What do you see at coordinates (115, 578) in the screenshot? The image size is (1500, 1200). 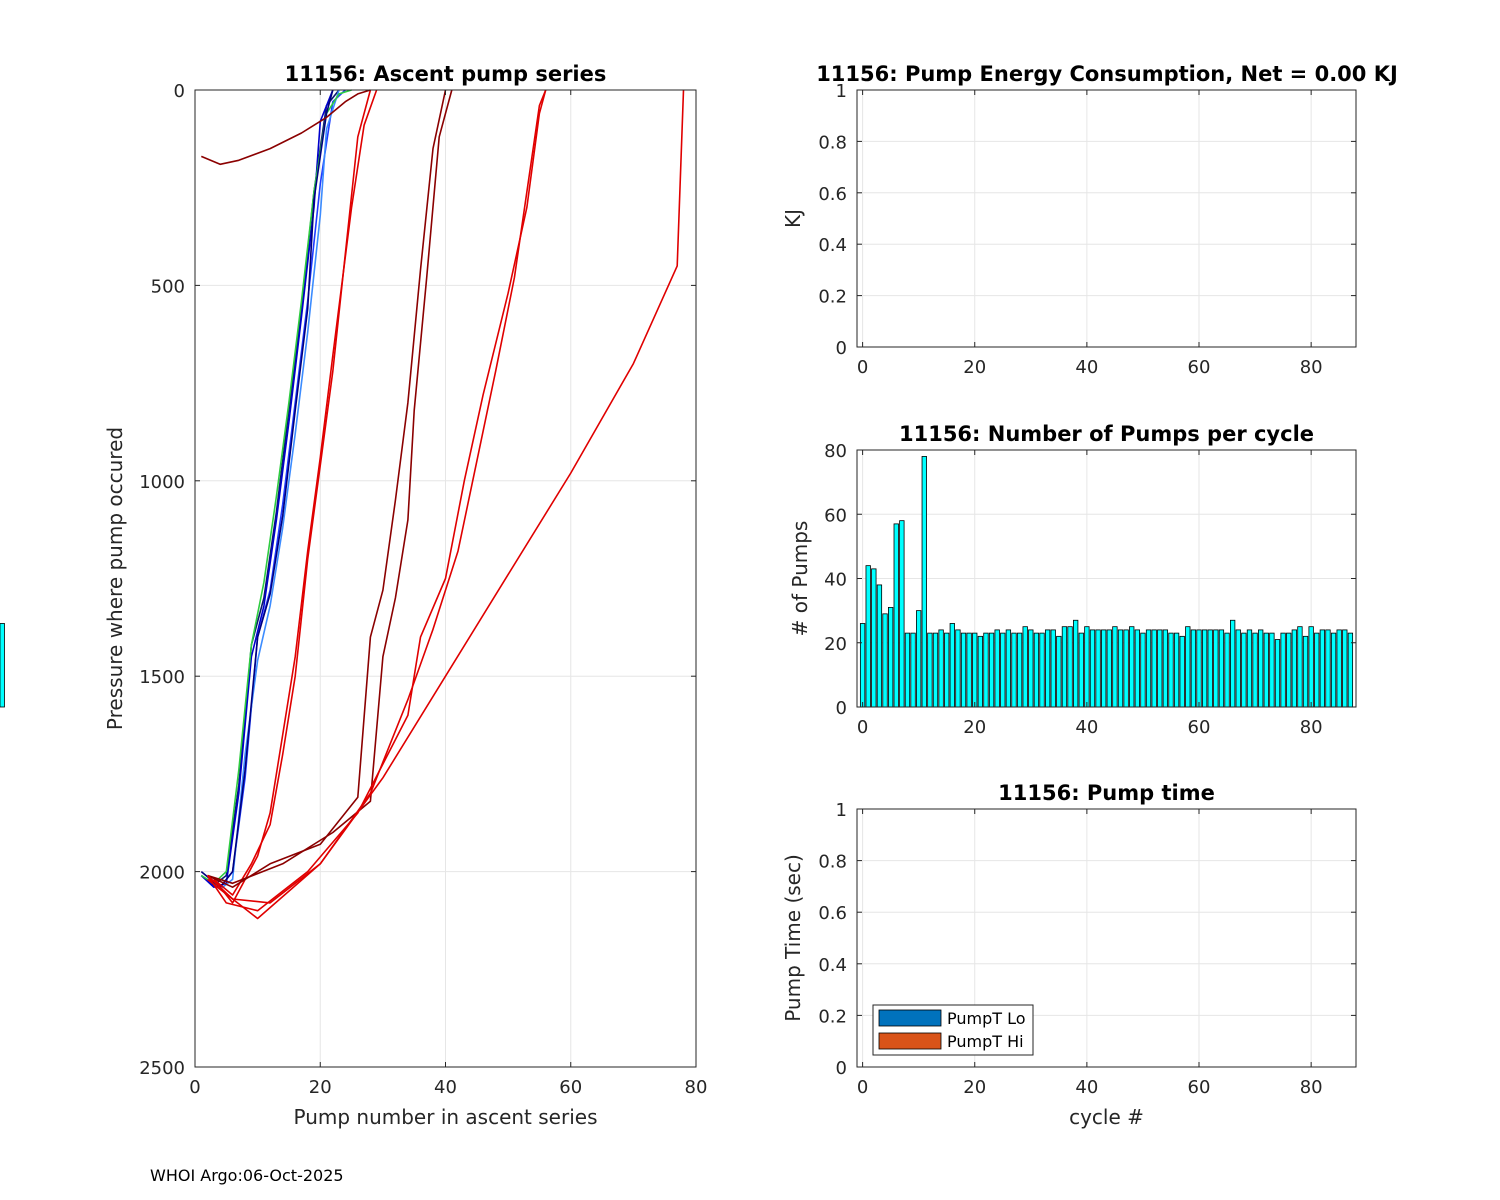 I see `y-axis-label: Pressure where pump occured` at bounding box center [115, 578].